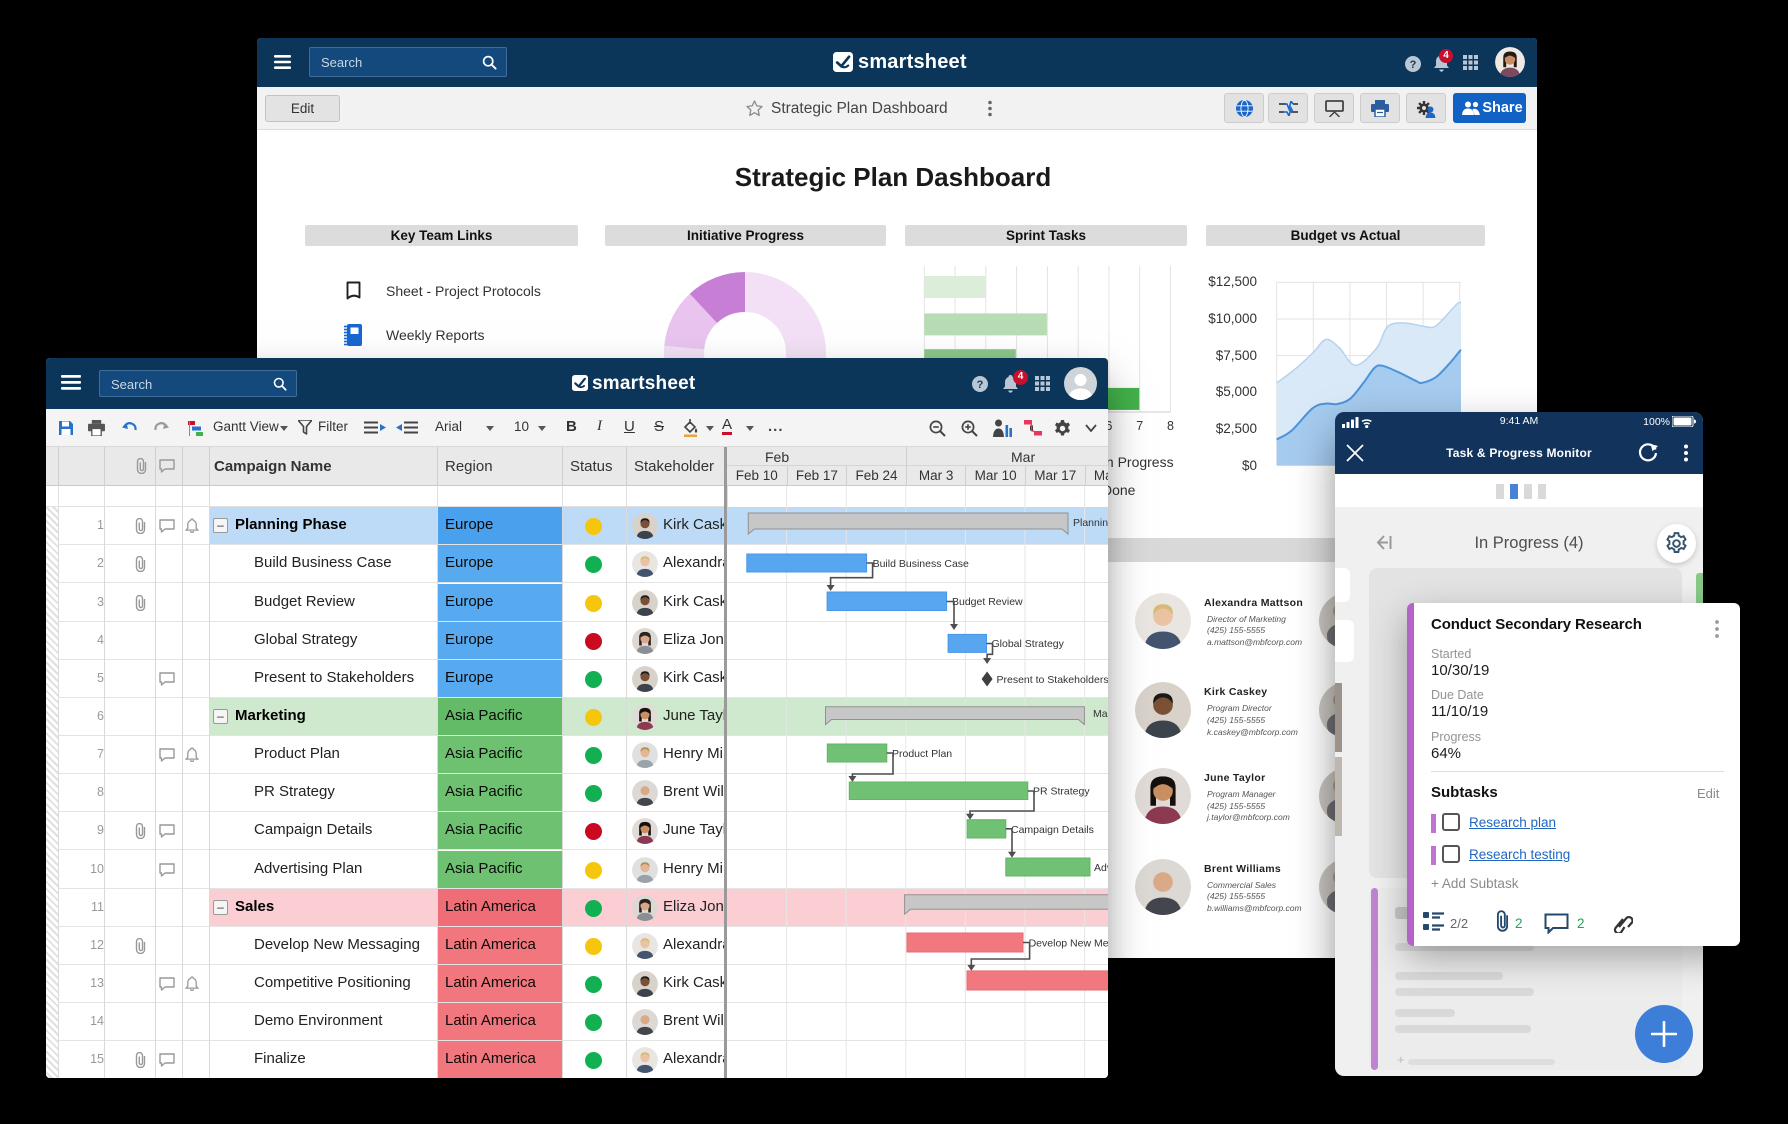 The image size is (1788, 1124). What do you see at coordinates (1068, 944) in the screenshot?
I see `svg-text: Develop New Messaging` at bounding box center [1068, 944].